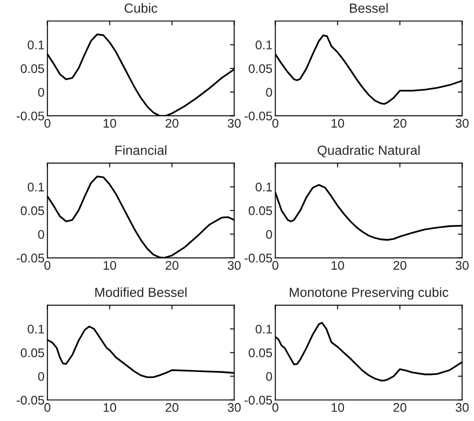  I want to click on chart-title: Quadratic Natural, so click(369, 151).